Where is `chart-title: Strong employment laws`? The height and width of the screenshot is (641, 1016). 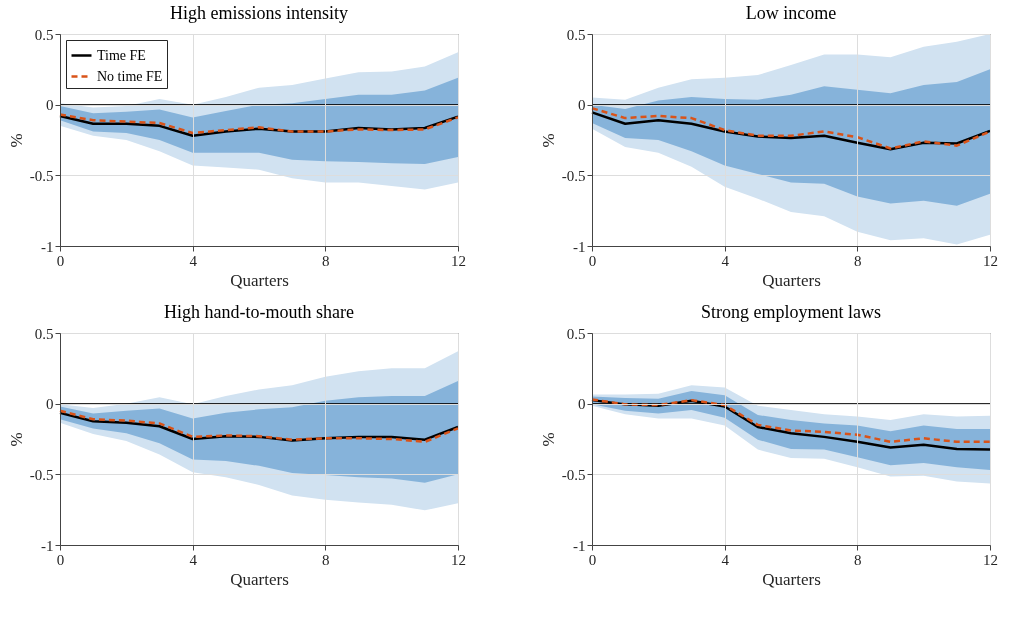
chart-title: Strong employment laws is located at coordinates (791, 312).